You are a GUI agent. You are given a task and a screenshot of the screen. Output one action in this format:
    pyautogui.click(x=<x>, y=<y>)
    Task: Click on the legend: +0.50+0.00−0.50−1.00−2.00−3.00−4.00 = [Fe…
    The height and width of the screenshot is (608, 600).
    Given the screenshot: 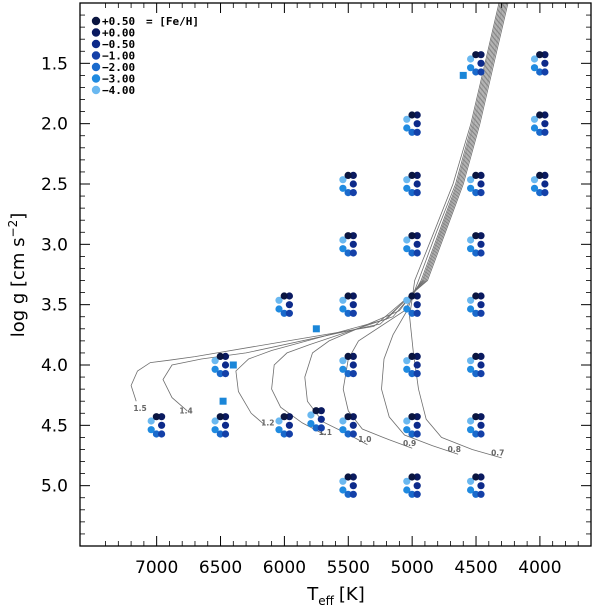 What is the action you would take?
    pyautogui.click(x=145, y=56)
    